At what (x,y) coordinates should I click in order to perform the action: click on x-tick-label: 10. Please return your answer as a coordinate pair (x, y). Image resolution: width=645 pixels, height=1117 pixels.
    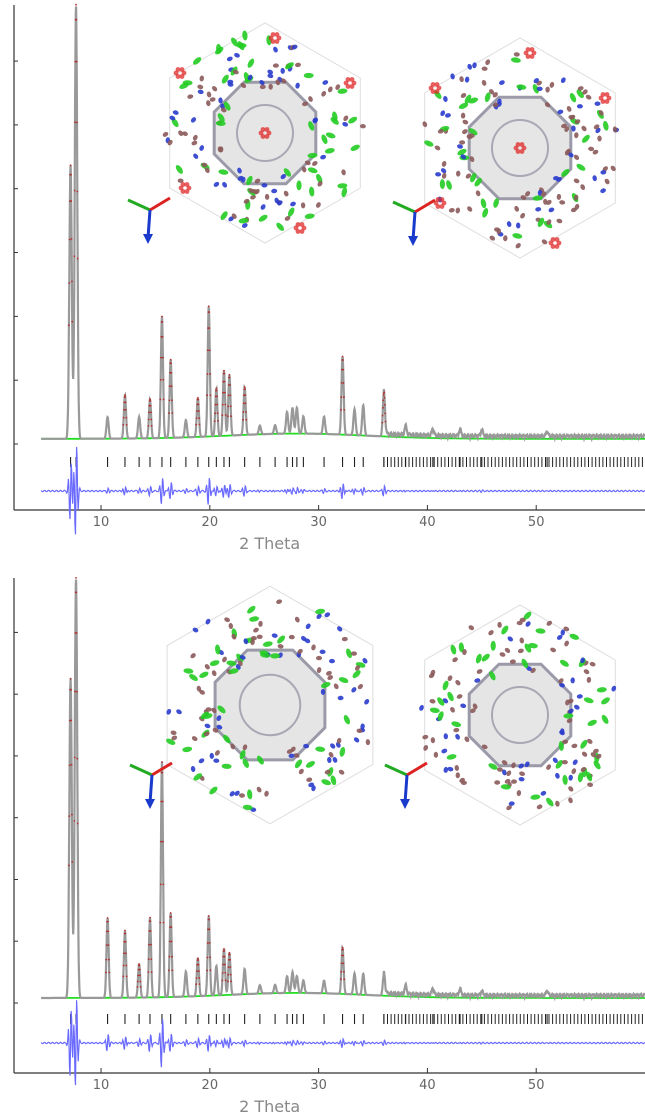
    Looking at the image, I should click on (101, 522).